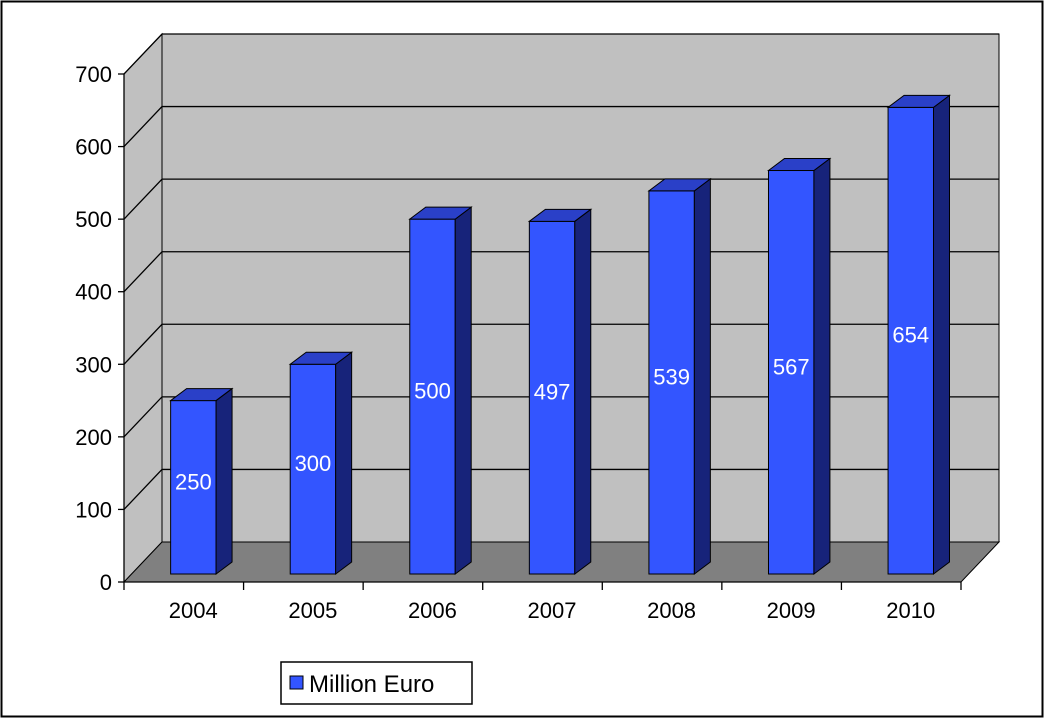 The width and height of the screenshot is (1045, 724). I want to click on bar-2005: 300, so click(321, 463).